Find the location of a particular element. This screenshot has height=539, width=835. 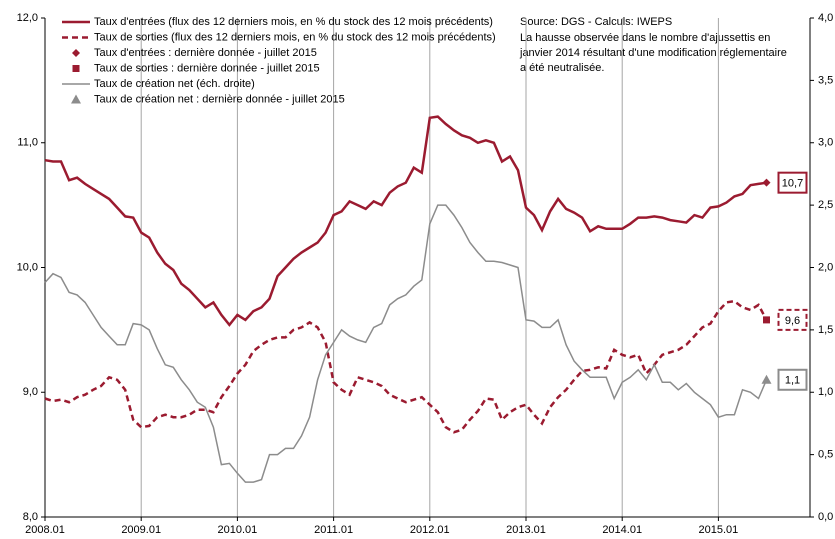

y2-tick-label: 0,0 is located at coordinates (825, 517).